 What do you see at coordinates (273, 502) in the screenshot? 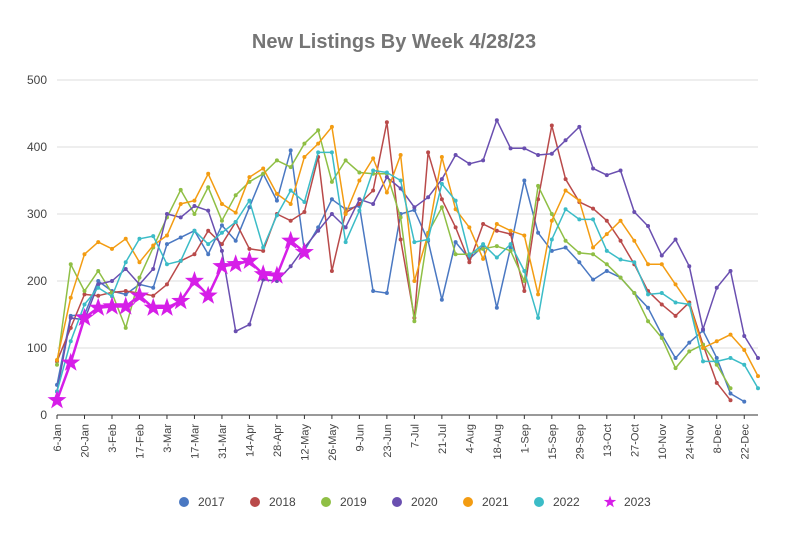
I see `legend-item-2018: 2018` at bounding box center [273, 502].